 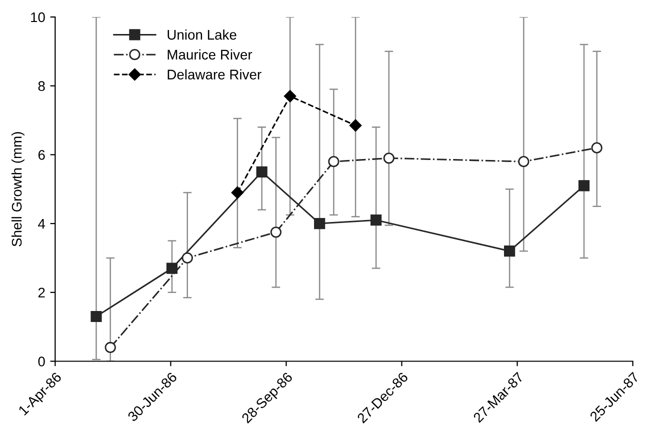 I want to click on legend-label: Maurice River, so click(x=210, y=54).